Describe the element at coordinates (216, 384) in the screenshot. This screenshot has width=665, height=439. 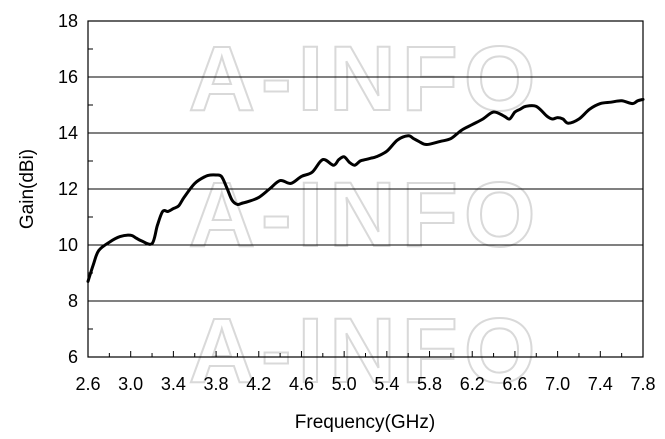
I see `x-tick-label: 3.8` at that location.